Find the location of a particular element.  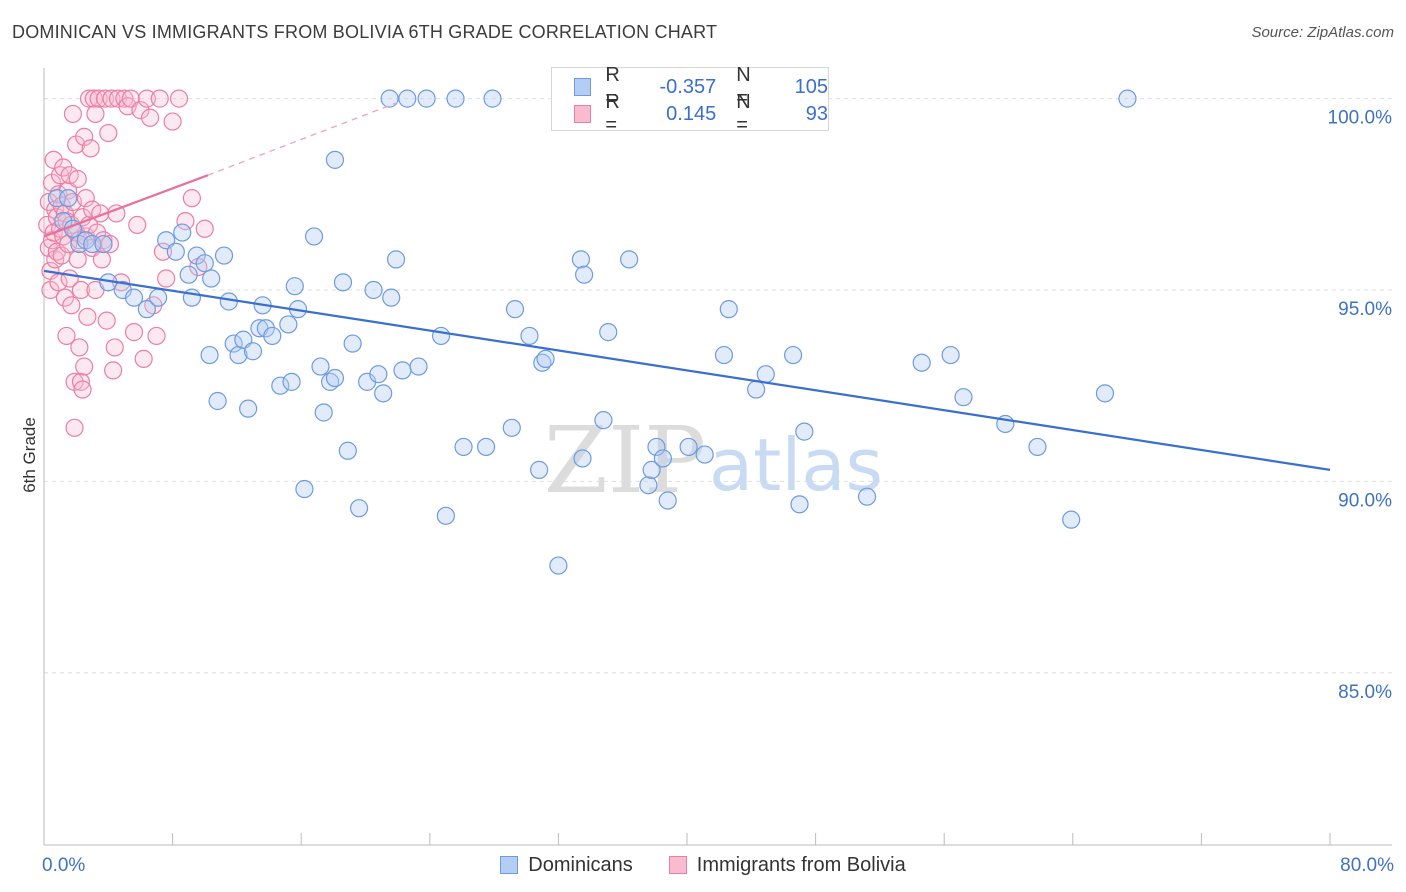

watermark-zip: ZIP is located at coordinates (625, 460).